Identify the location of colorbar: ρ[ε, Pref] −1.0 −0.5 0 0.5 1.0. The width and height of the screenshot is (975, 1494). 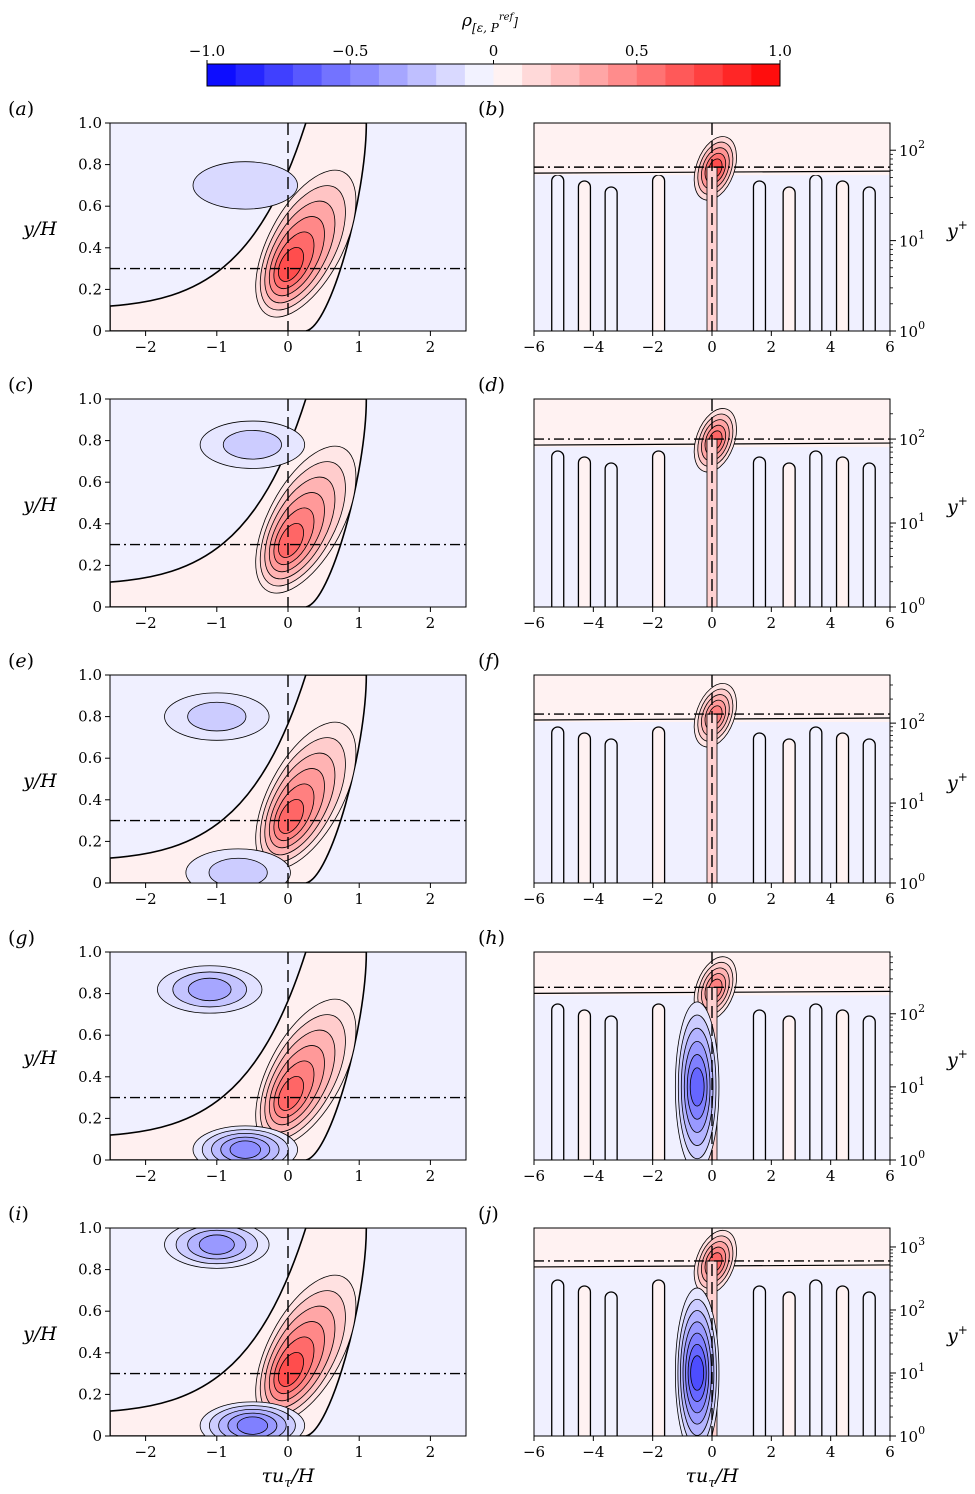
(490, 49).